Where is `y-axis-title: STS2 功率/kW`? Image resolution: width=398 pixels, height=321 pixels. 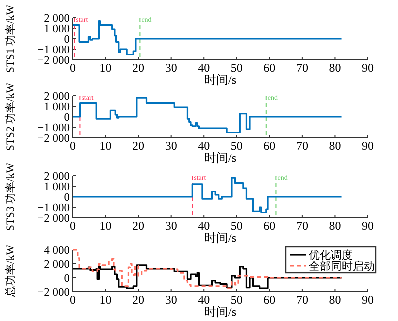
y-axis-title: STS2 功率/kW is located at coordinates (10, 117).